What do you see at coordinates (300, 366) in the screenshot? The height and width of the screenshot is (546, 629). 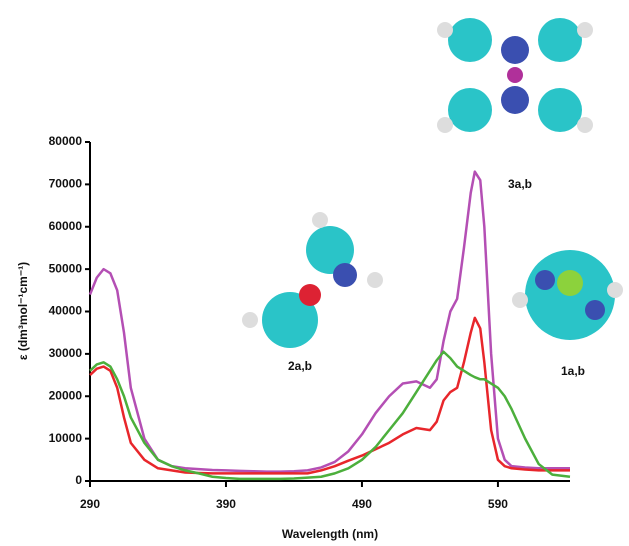 I see `annotation: 2a,b` at bounding box center [300, 366].